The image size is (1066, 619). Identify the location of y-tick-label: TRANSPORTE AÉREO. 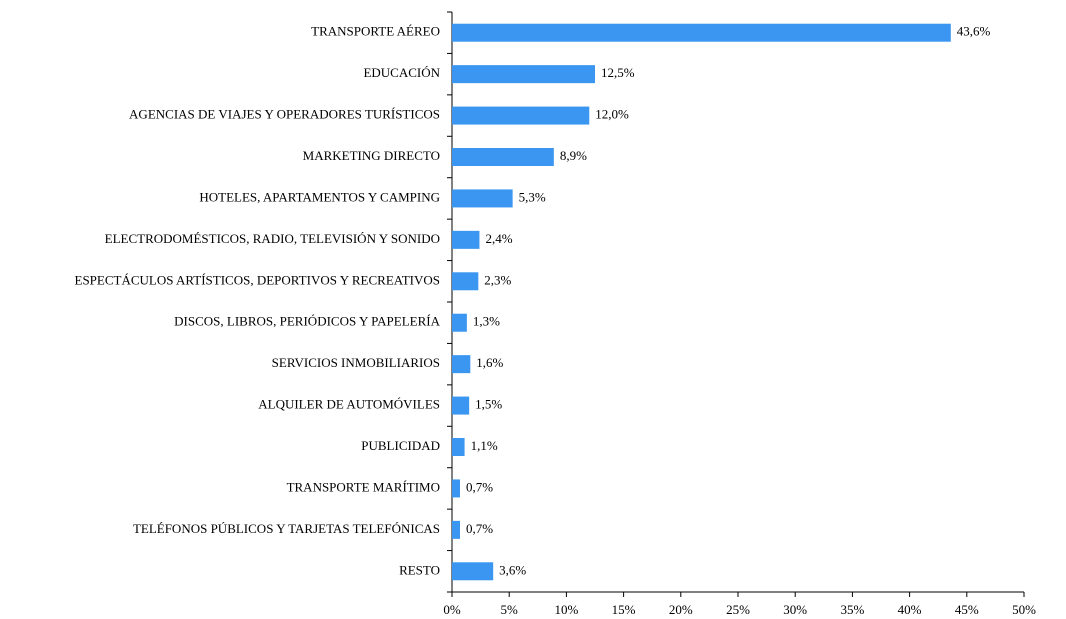
(375, 31).